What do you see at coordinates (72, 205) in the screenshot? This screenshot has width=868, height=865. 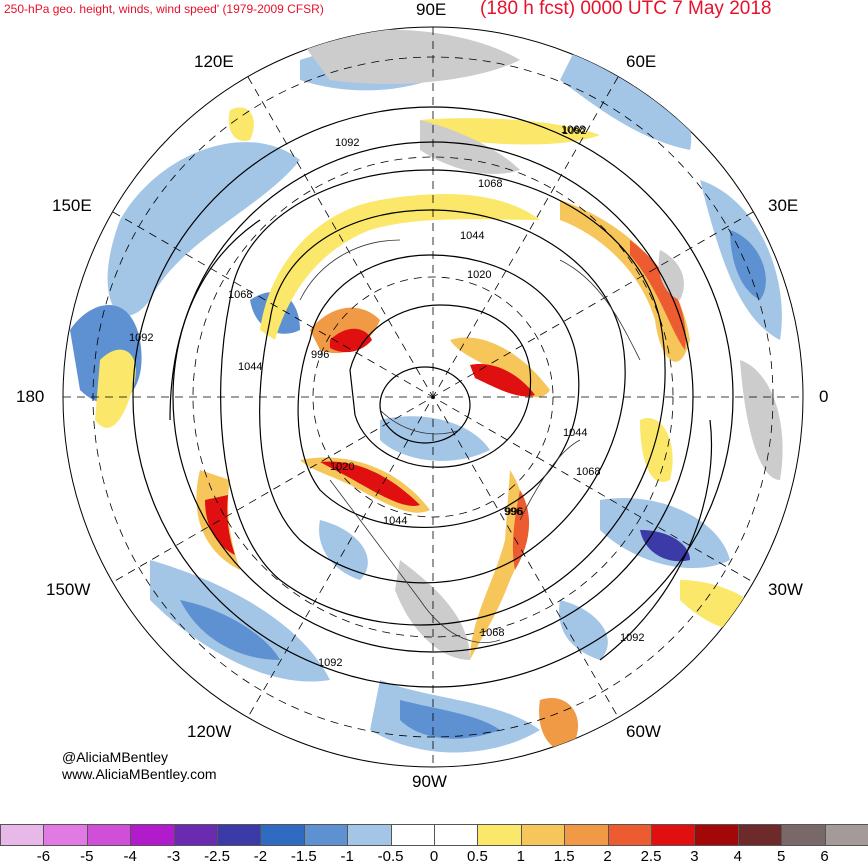 I see `lon-label-150e: 150E` at bounding box center [72, 205].